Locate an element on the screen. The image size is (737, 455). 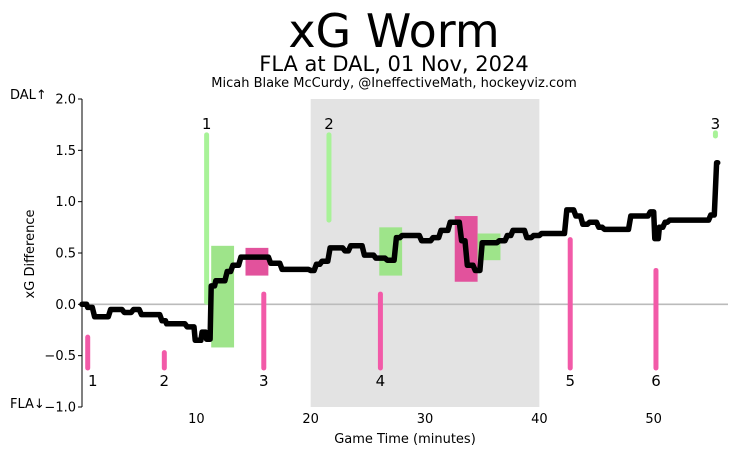
goal-label-fla: 1 is located at coordinates (93, 381).